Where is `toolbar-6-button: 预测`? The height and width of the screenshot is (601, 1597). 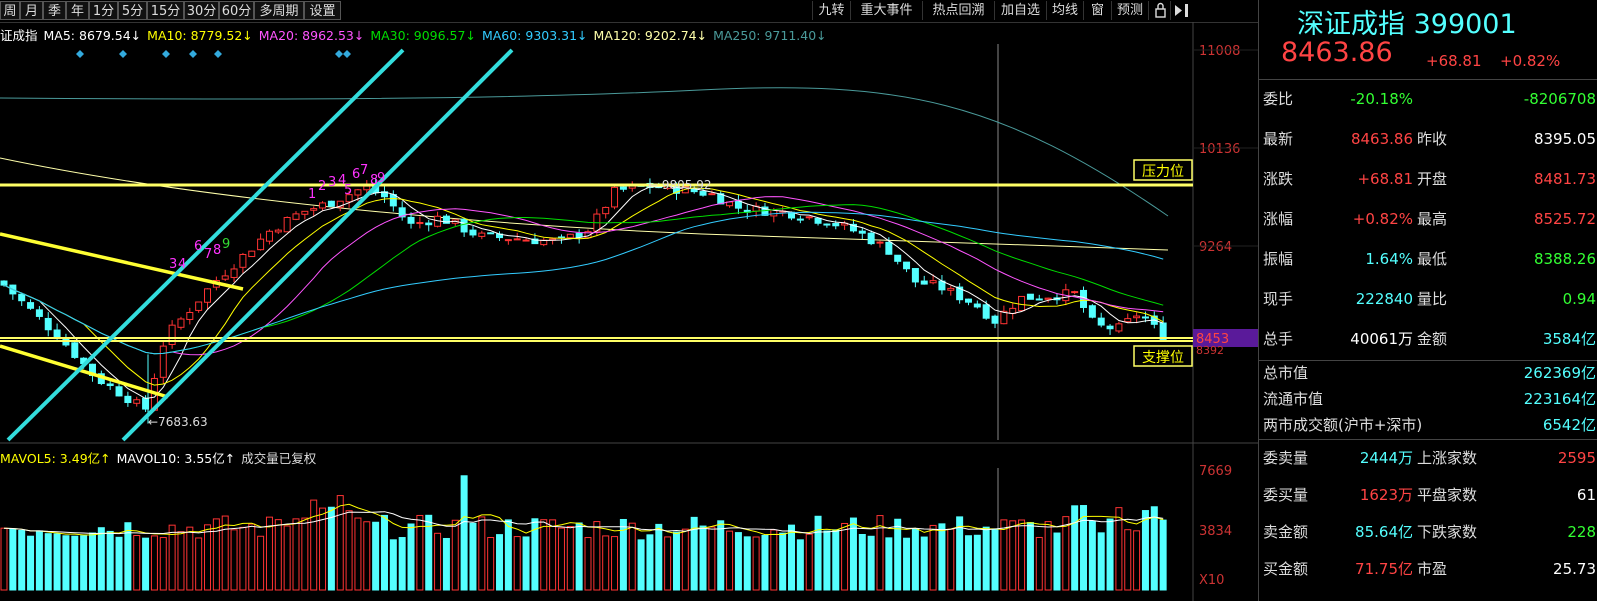
toolbar-6-button: 预测 is located at coordinates (1129, 10).